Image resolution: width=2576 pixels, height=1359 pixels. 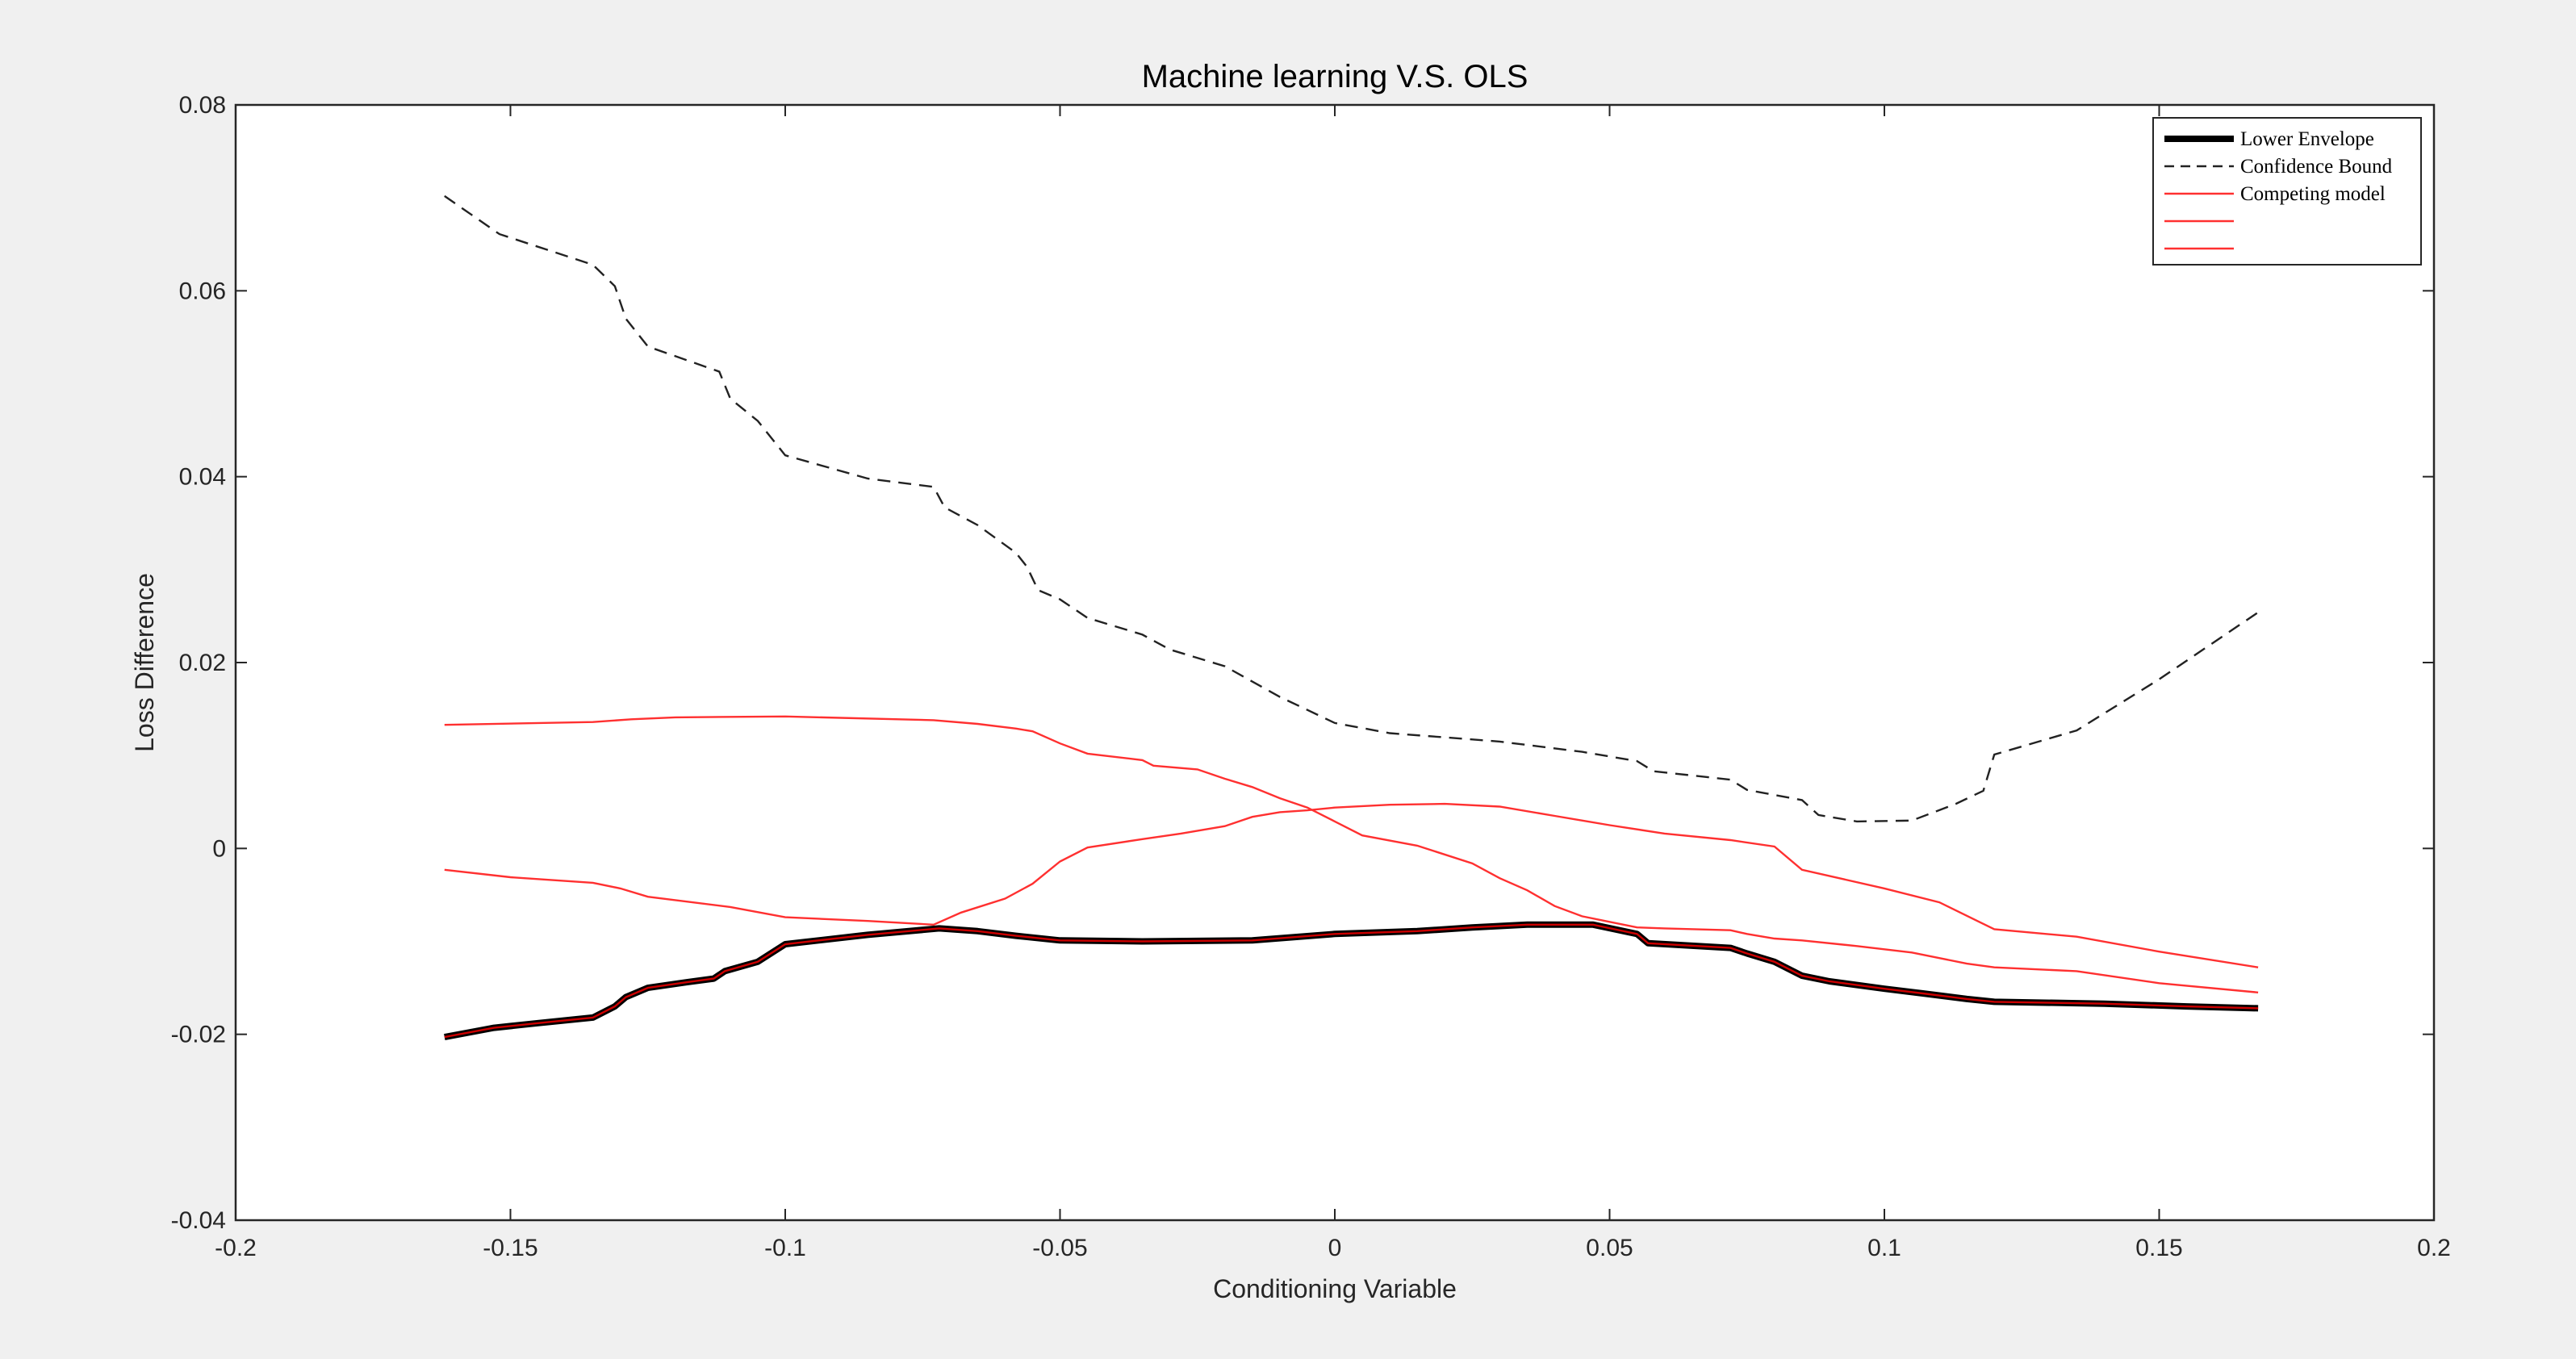 What do you see at coordinates (1059, 1248) in the screenshot?
I see `x-tick-label: -0.05` at bounding box center [1059, 1248].